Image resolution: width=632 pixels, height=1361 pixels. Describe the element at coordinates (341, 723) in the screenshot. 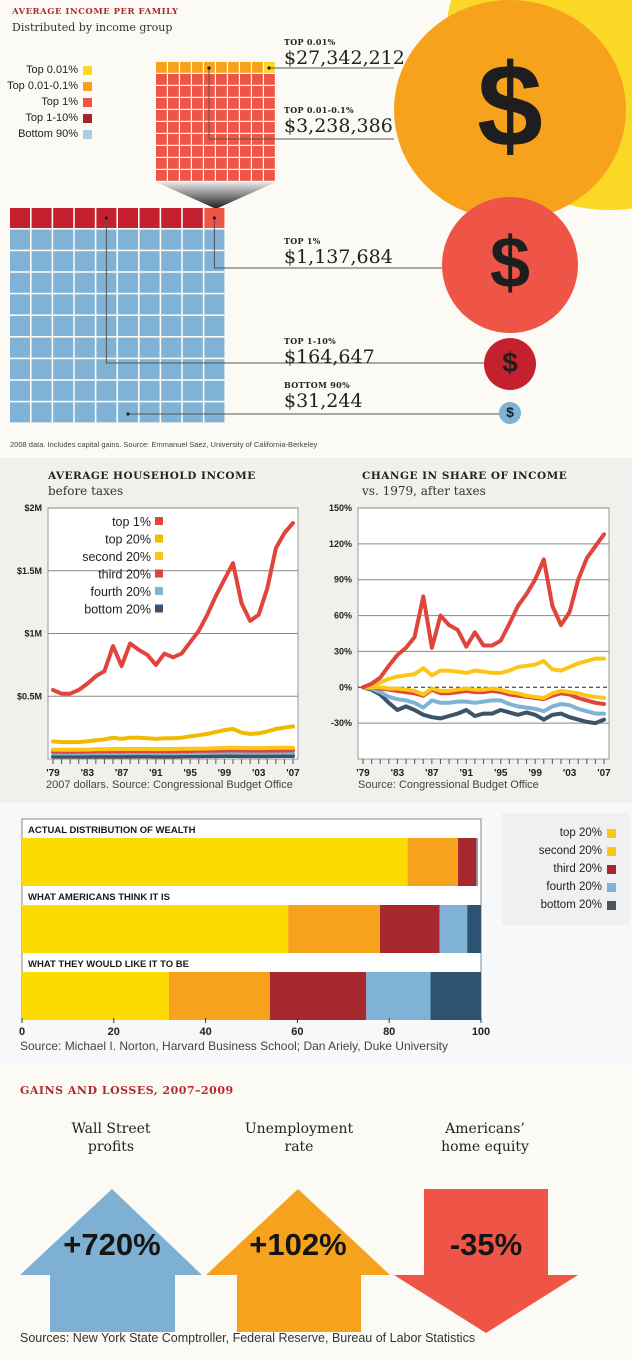

I see `y-tick-label: -30%` at that location.